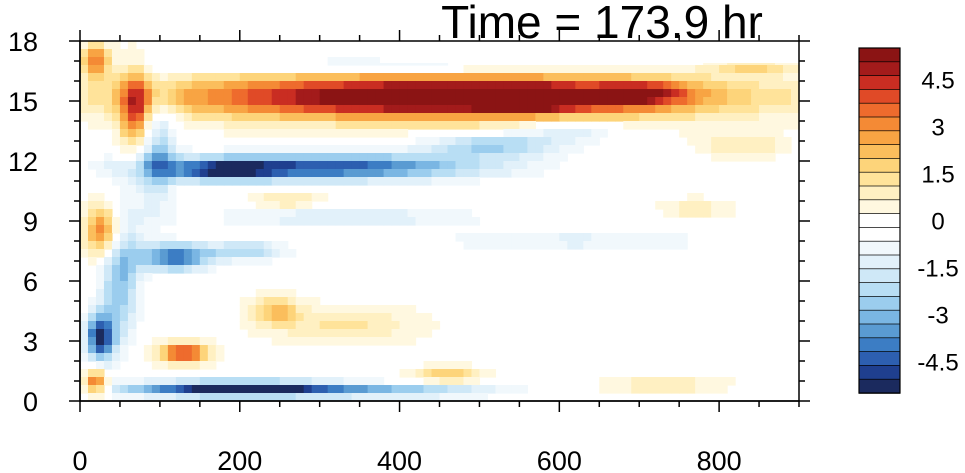 The width and height of the screenshot is (965, 473). What do you see at coordinates (399, 459) in the screenshot?
I see `x-tick-label: 400` at bounding box center [399, 459].